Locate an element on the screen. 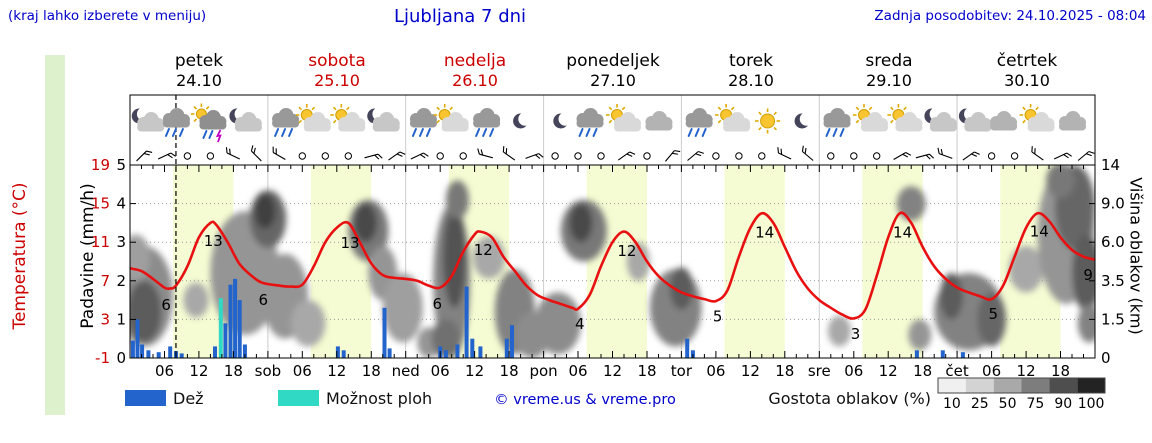  svg-text: 19 is located at coordinates (100, 165).